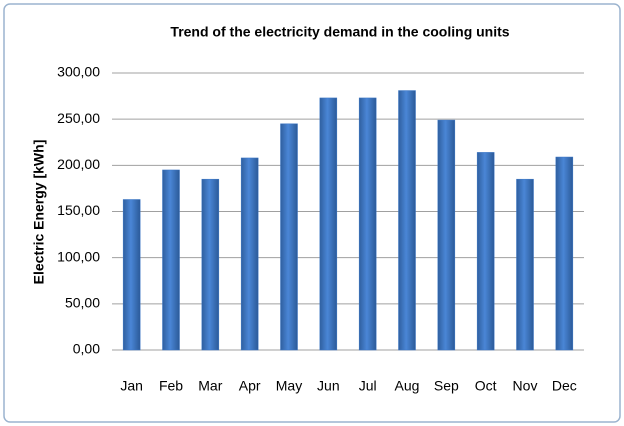 This screenshot has height=426, width=624. What do you see at coordinates (82, 303) in the screenshot?
I see `y-tick-label: 50,00` at bounding box center [82, 303].